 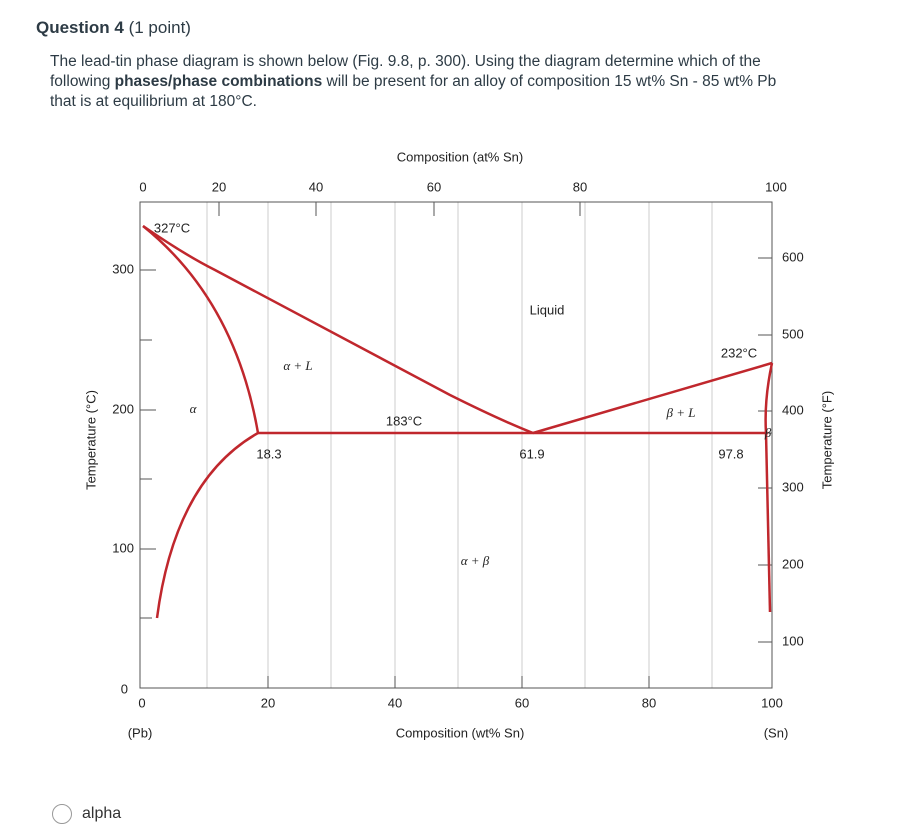 What do you see at coordinates (793, 409) in the screenshot?
I see `right-tick-label: 400` at bounding box center [793, 409].